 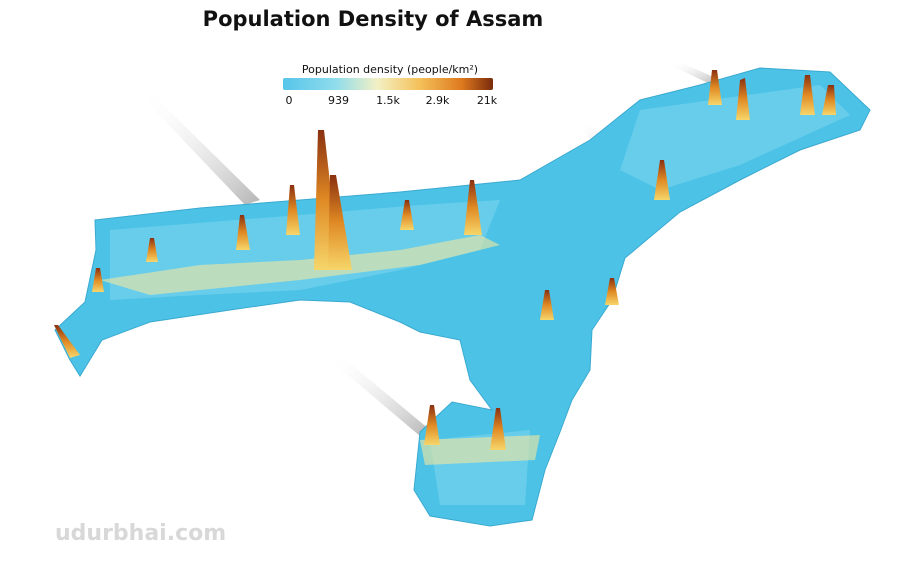 I want to click on legend-tick-label: 1.5k, so click(x=388, y=100).